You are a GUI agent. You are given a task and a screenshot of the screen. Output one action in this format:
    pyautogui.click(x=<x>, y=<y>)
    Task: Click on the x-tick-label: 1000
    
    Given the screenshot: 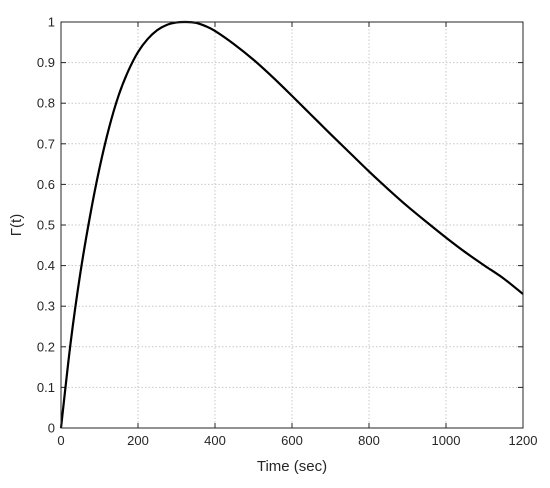 What is the action you would take?
    pyautogui.click(x=446, y=440)
    